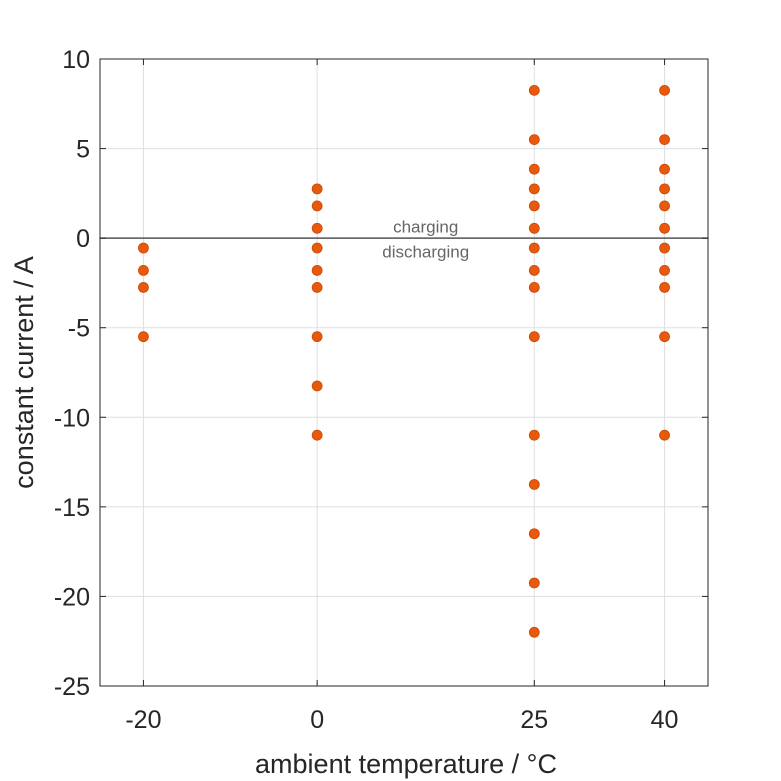 This screenshot has height=781, width=781. Describe the element at coordinates (72, 418) in the screenshot. I see `y-tick-label: -10` at that location.